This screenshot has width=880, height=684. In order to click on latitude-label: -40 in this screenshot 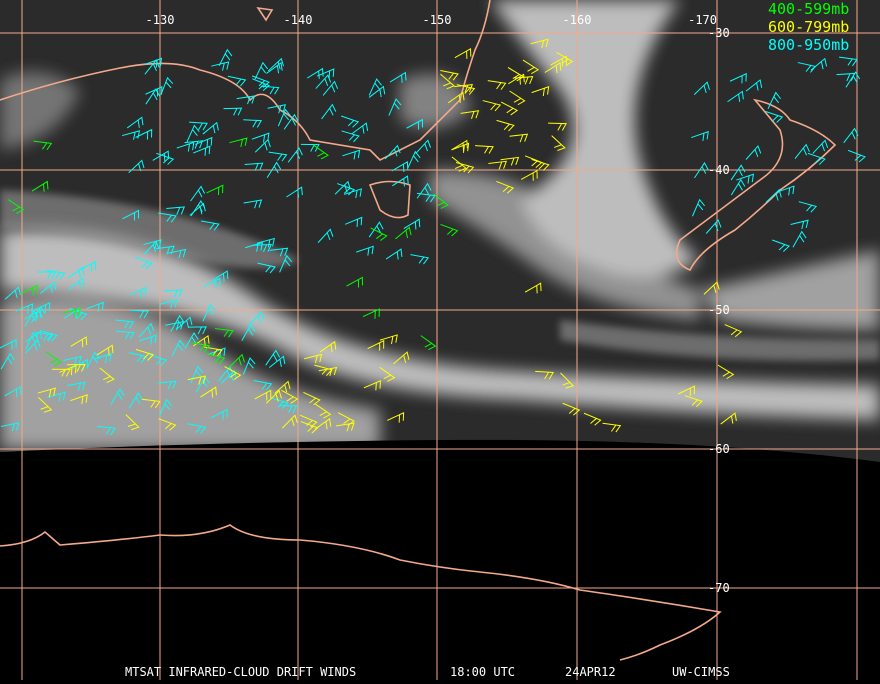, I will do `click(719, 170)`.